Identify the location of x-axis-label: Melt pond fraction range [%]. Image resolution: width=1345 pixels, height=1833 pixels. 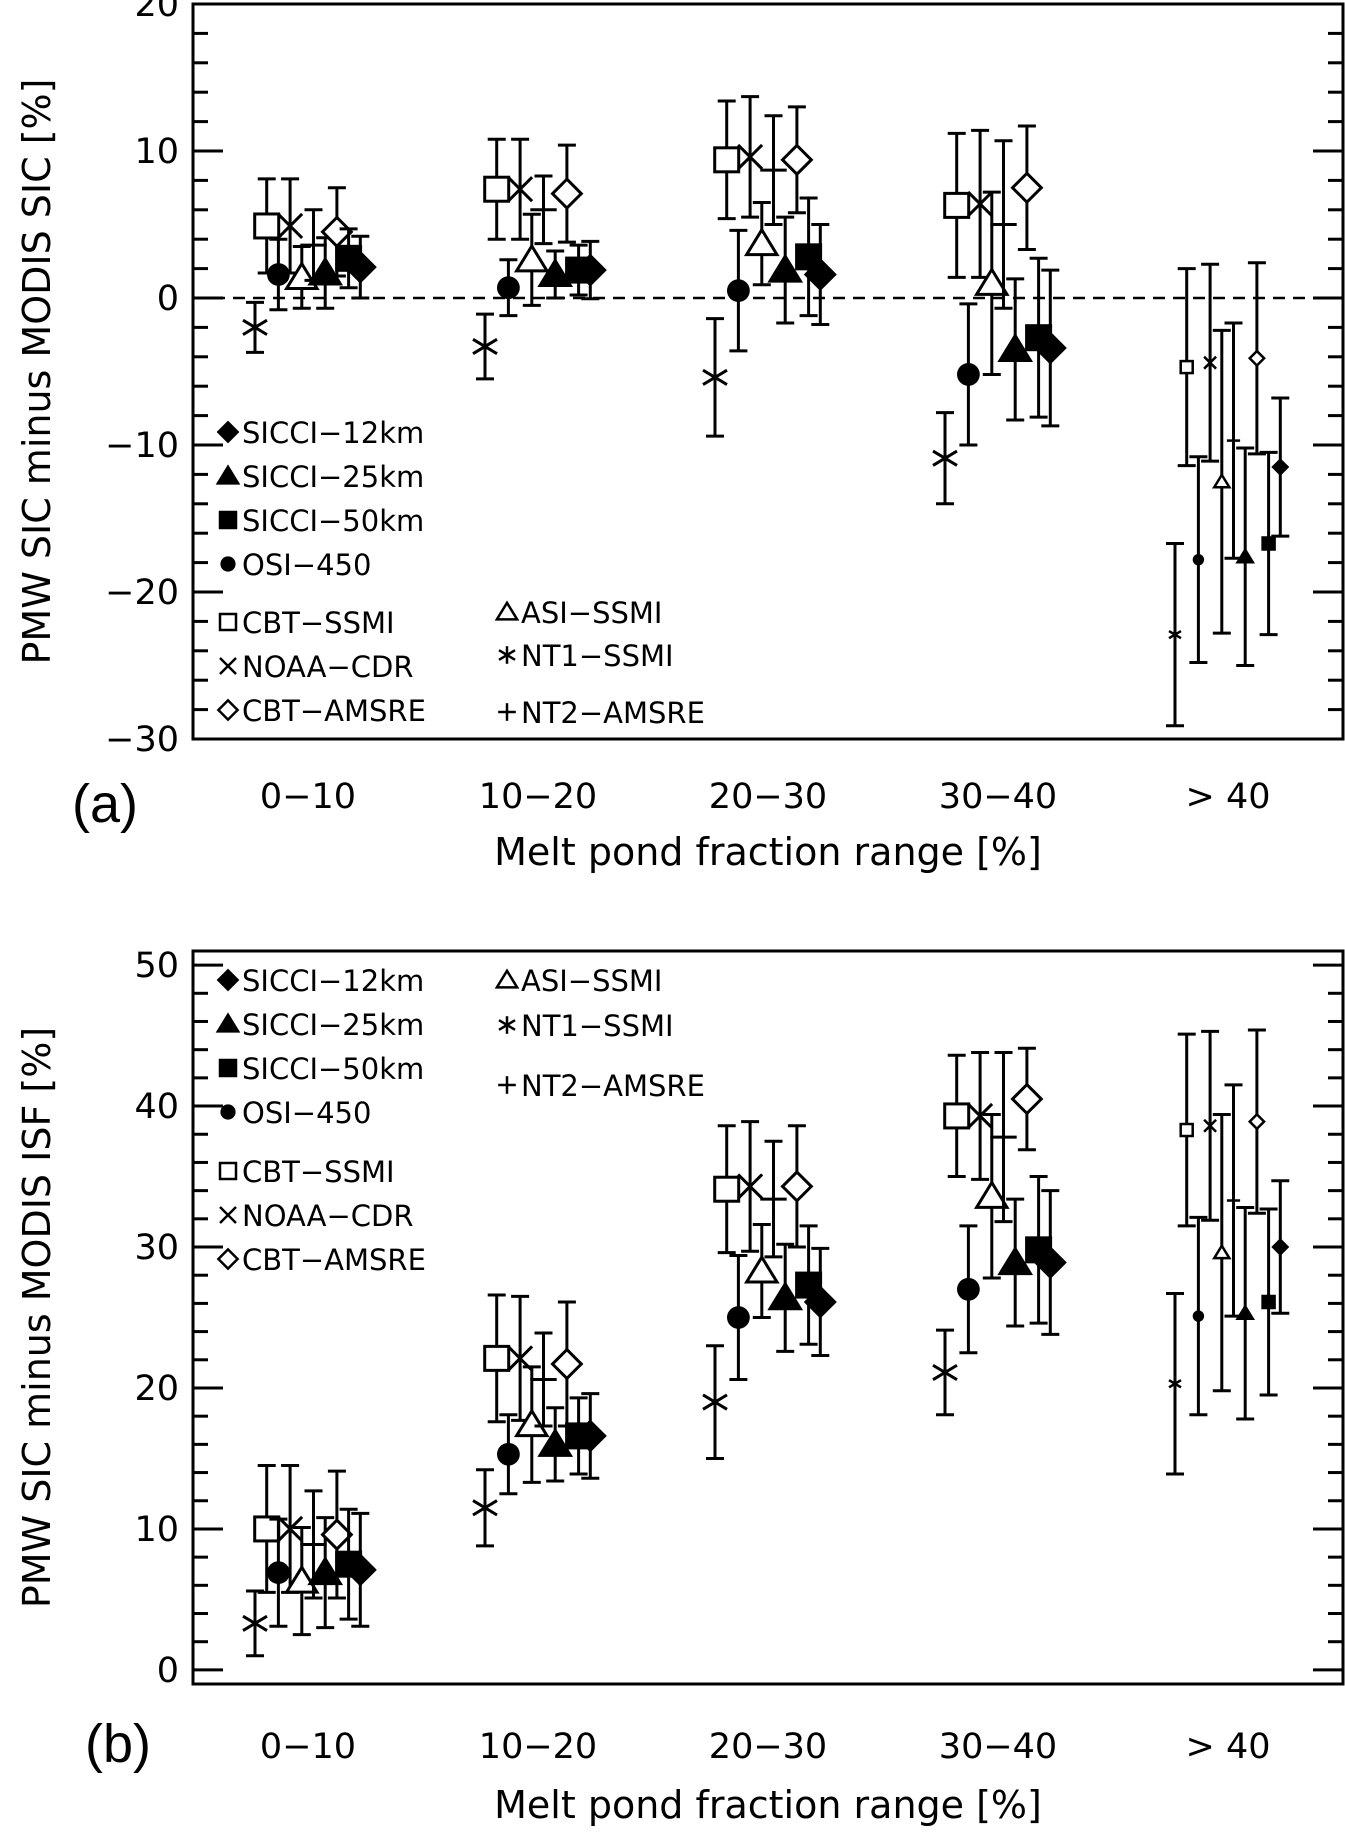
(768, 1805).